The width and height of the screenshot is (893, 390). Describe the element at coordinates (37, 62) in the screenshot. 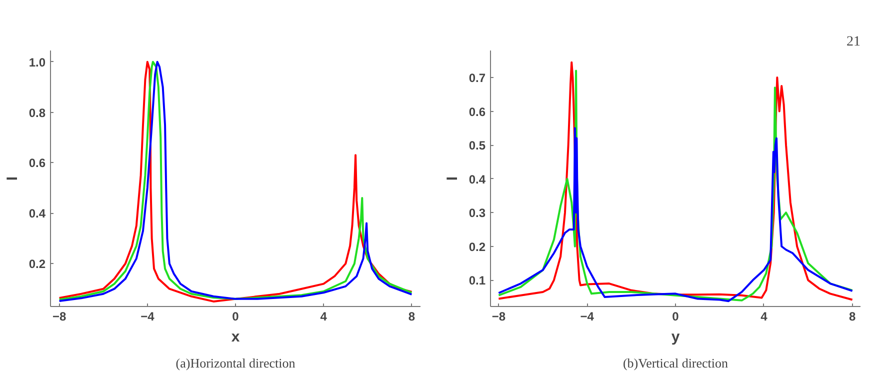

I see `y-tick-label: 1.0` at that location.